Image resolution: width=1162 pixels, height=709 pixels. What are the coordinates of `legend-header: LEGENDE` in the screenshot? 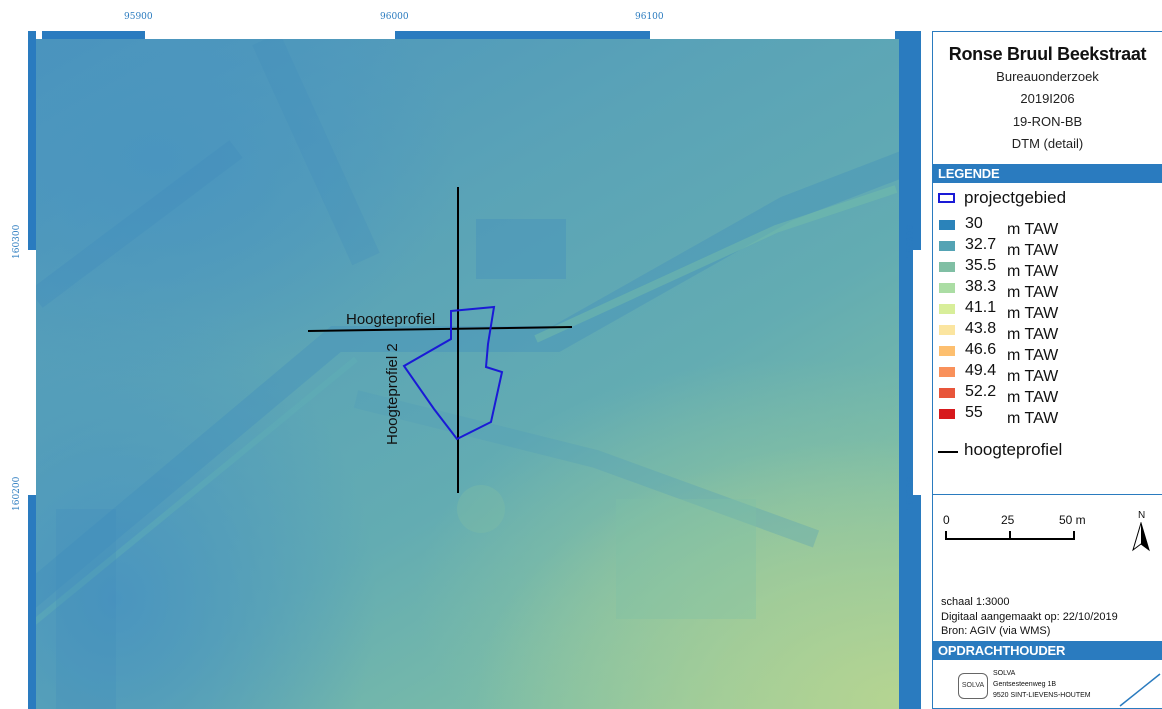 It's located at (1047, 173).